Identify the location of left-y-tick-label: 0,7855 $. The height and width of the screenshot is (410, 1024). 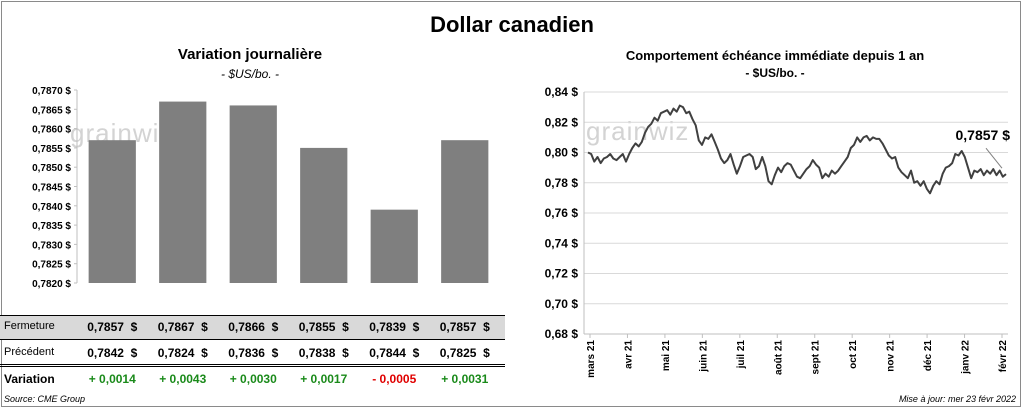
(51, 149).